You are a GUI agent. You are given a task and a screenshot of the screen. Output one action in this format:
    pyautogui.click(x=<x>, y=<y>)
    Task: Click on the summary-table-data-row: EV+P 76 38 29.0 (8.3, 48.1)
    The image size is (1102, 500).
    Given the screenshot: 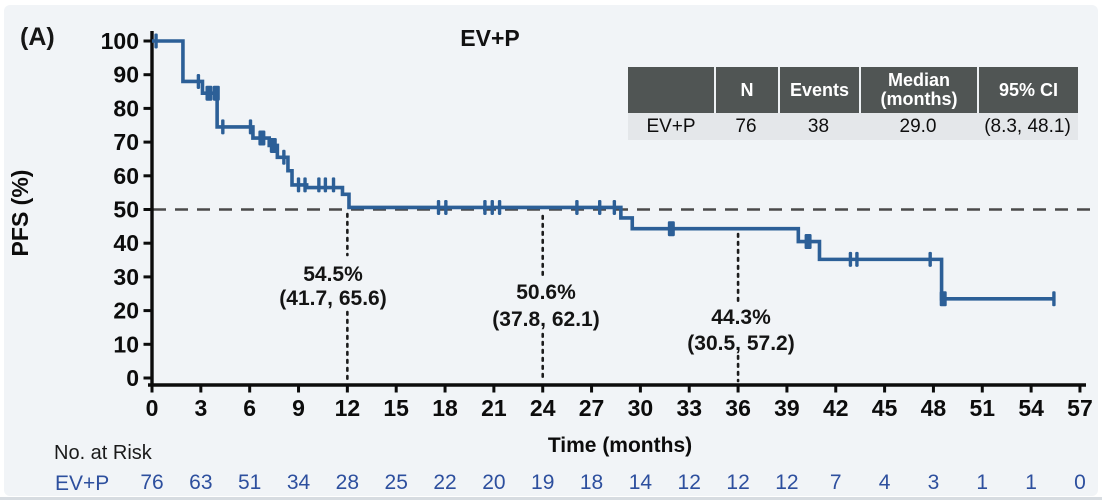 What is the action you would take?
    pyautogui.click(x=853, y=126)
    